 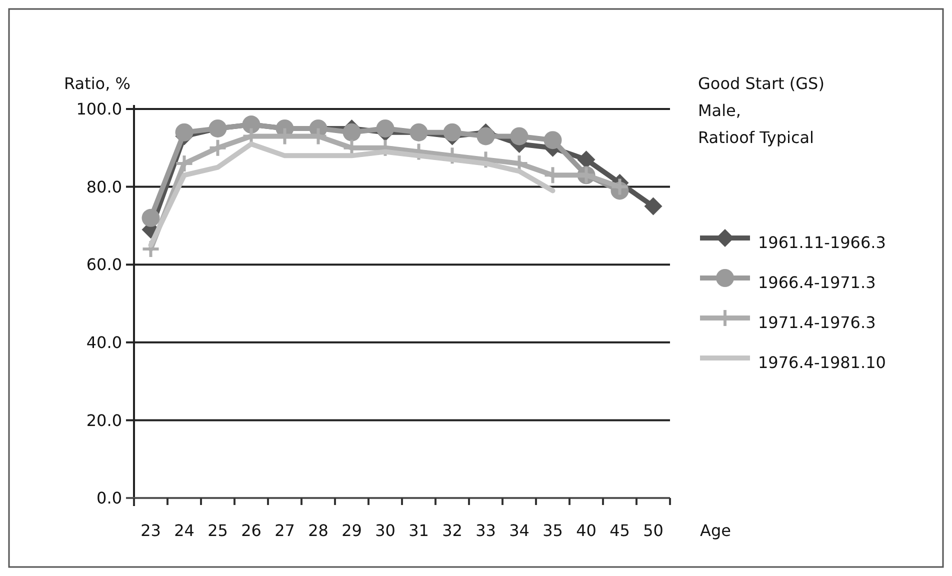 What do you see at coordinates (586, 530) in the screenshot?
I see `x-tick-label: 40` at bounding box center [586, 530].